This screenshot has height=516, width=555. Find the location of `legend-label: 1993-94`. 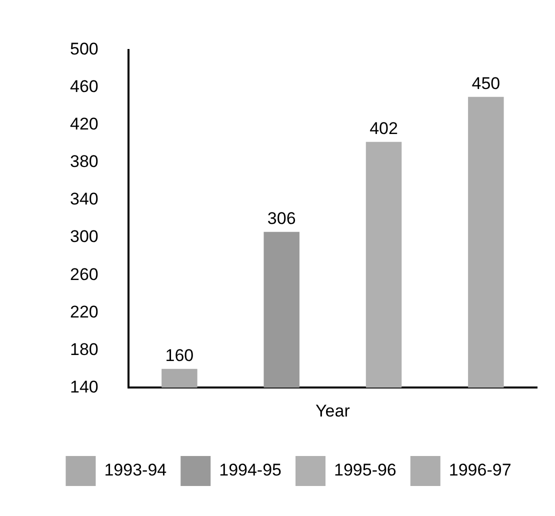

legend-label: 1993-94 is located at coordinates (135, 470).